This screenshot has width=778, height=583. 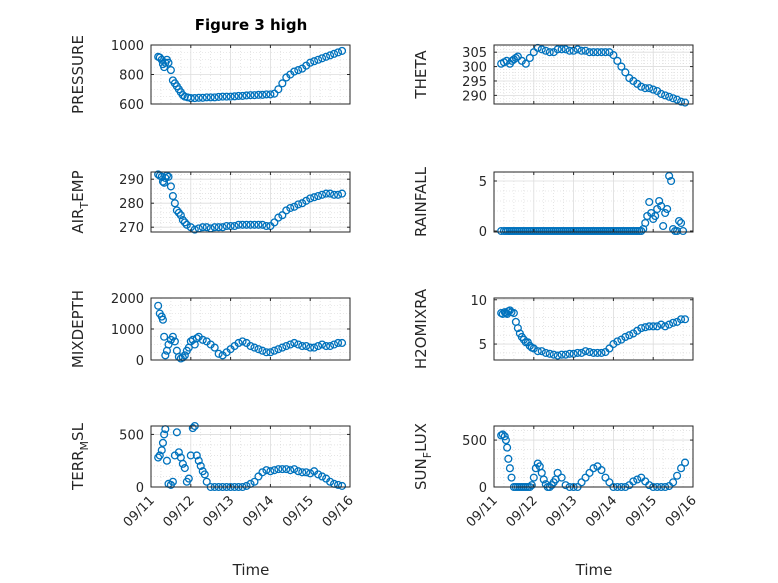 I want to click on y-axis-label-rest: EMP, so click(x=78, y=185).